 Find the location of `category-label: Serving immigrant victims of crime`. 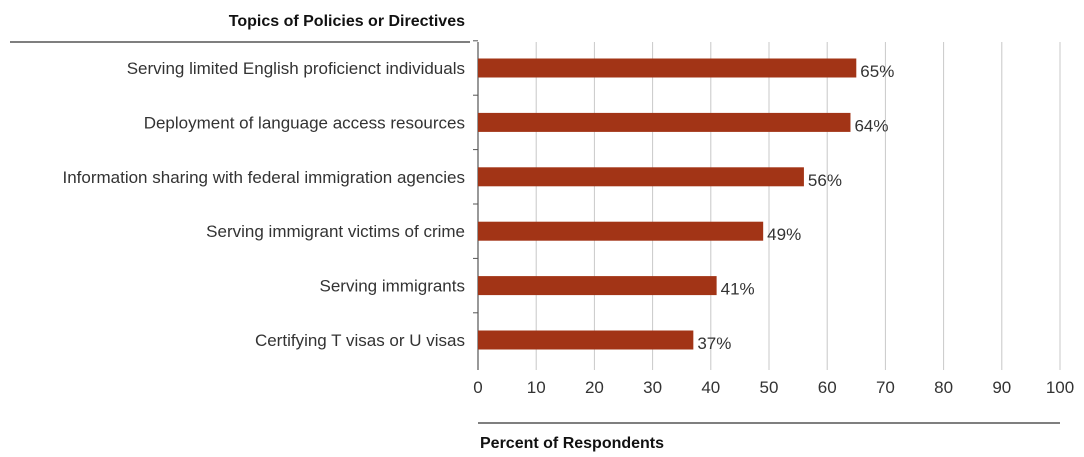

category-label: Serving immigrant victims of crime is located at coordinates (335, 231).